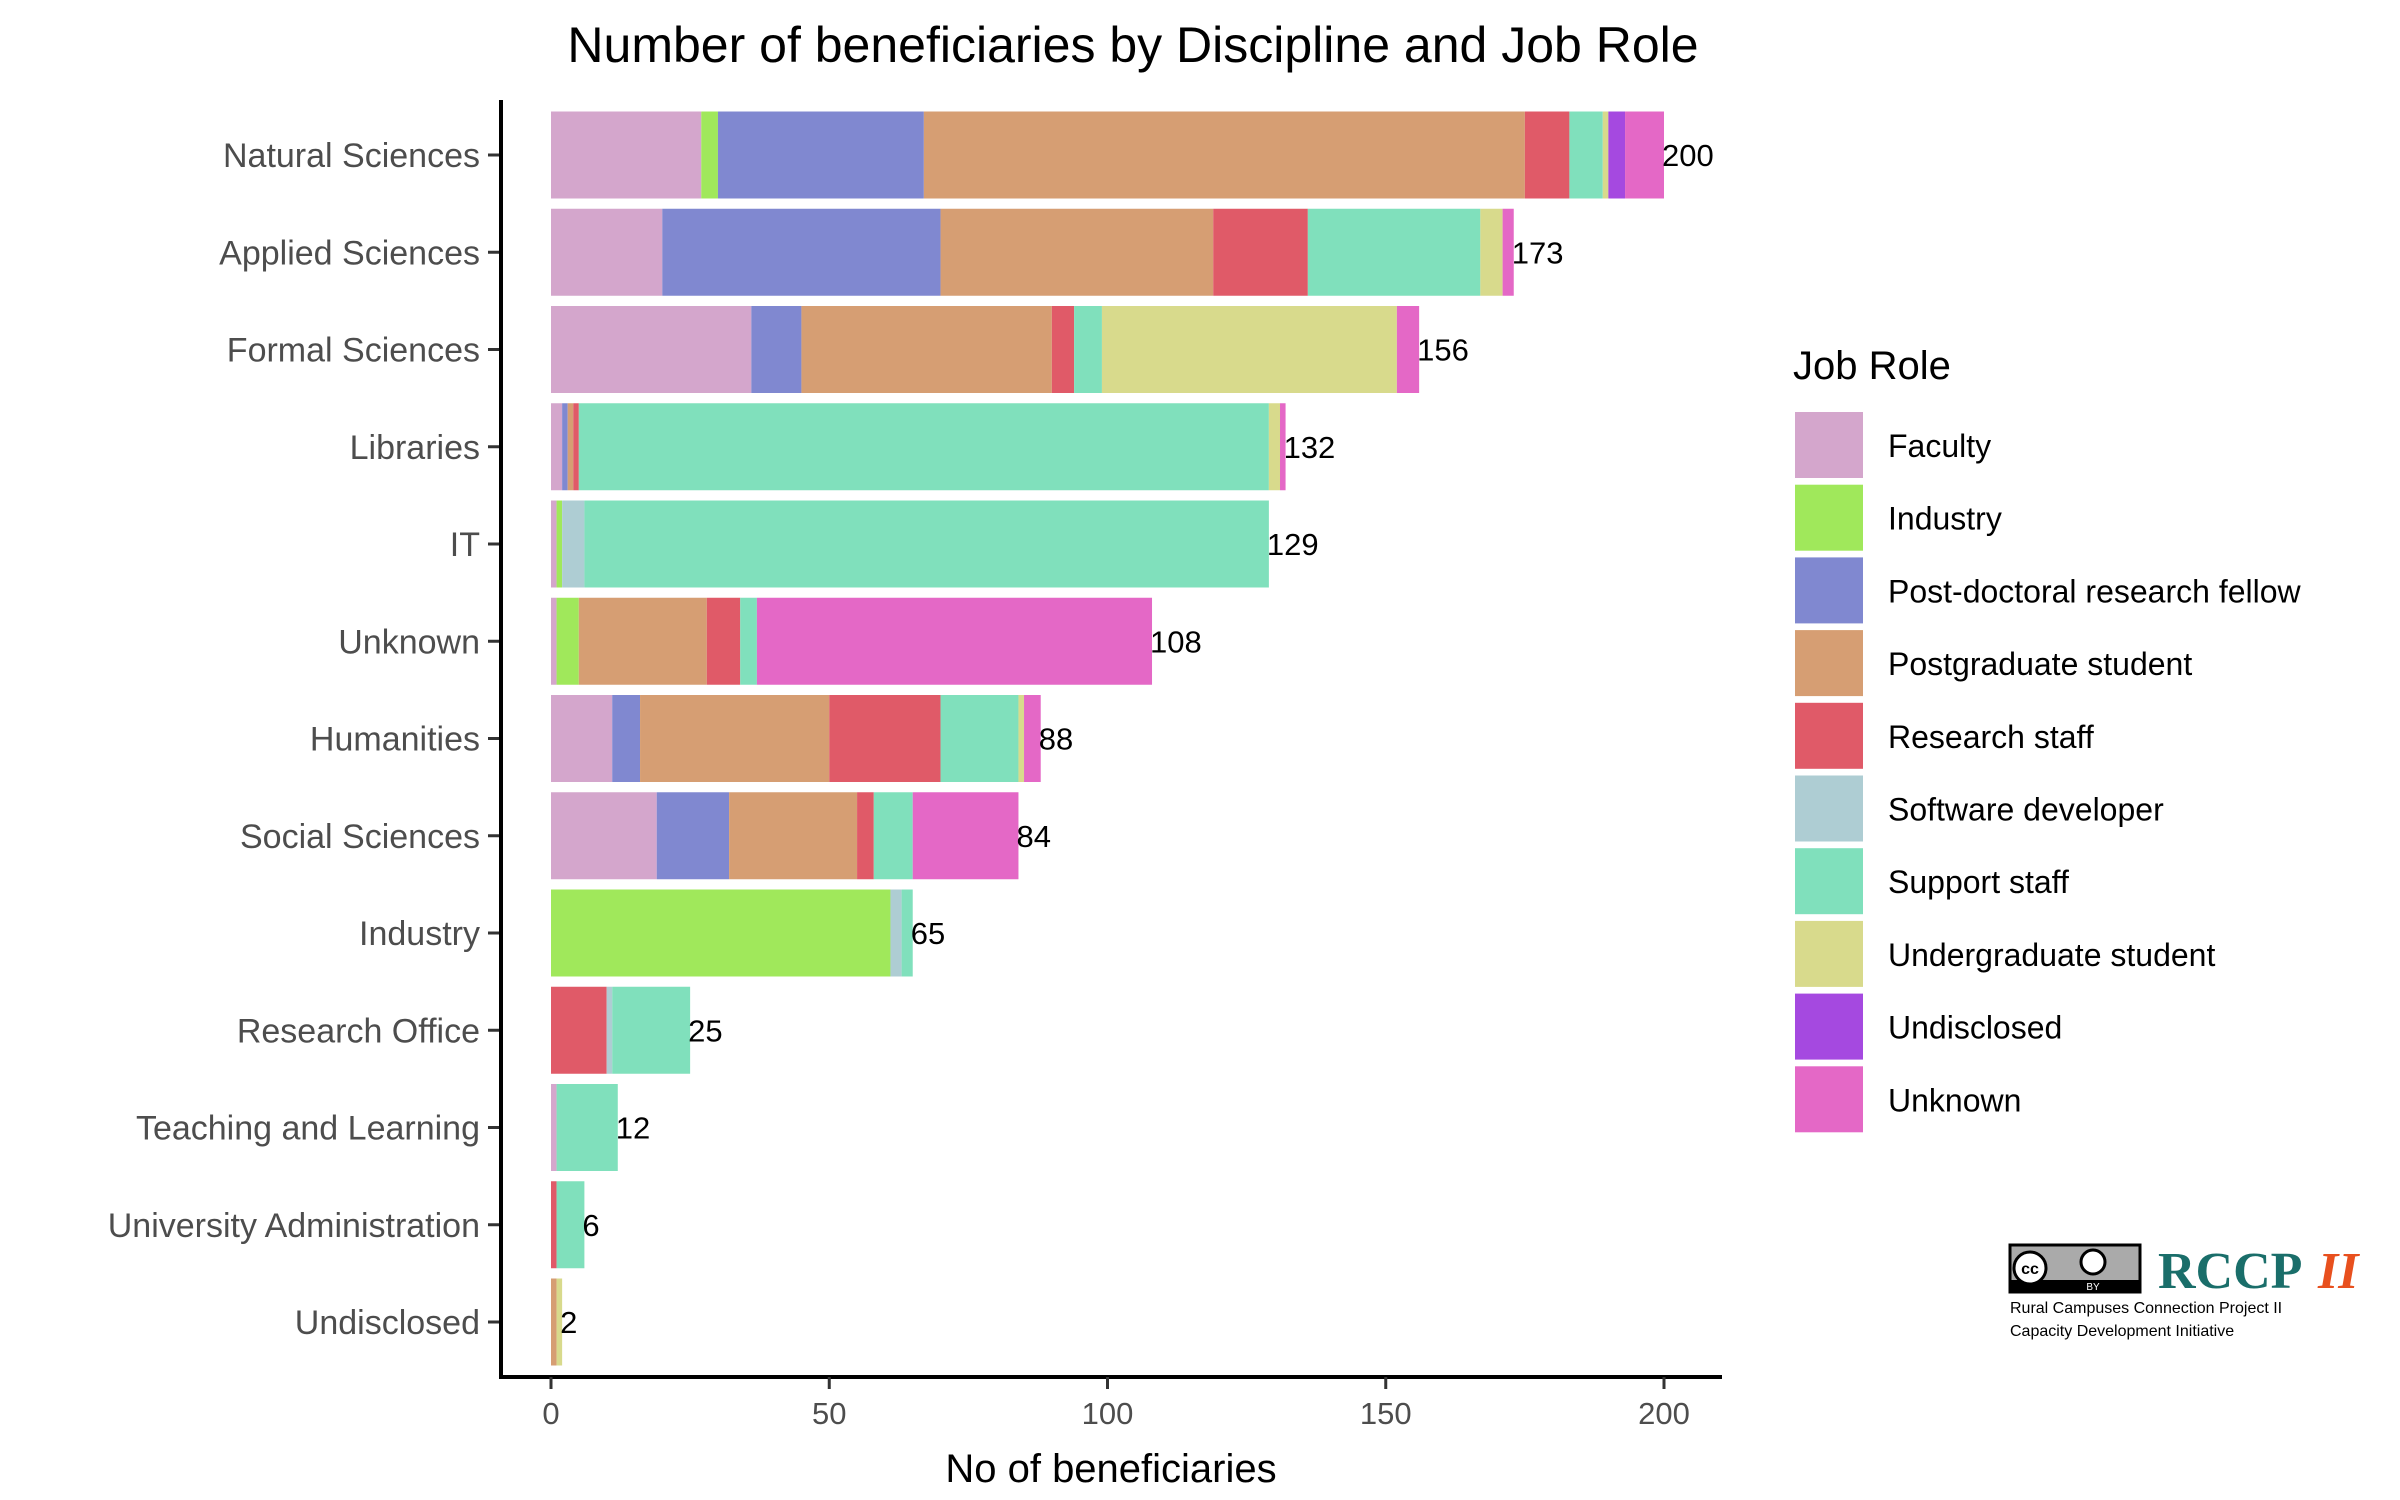  What do you see at coordinates (1033, 836) in the screenshot?
I see `total-label: 84` at bounding box center [1033, 836].